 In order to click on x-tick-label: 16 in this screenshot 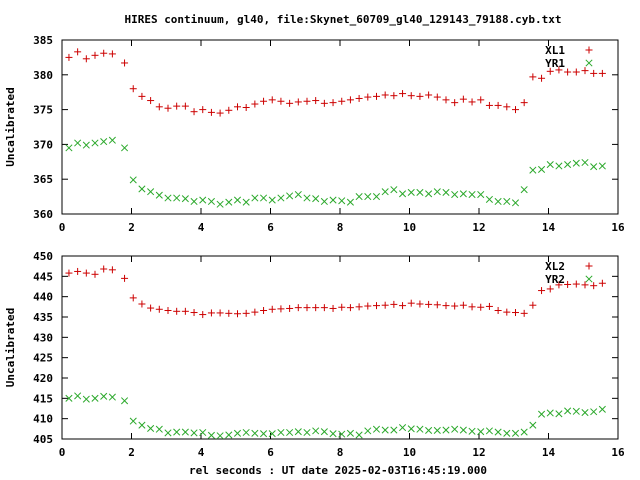, I will do `click(618, 452)`.